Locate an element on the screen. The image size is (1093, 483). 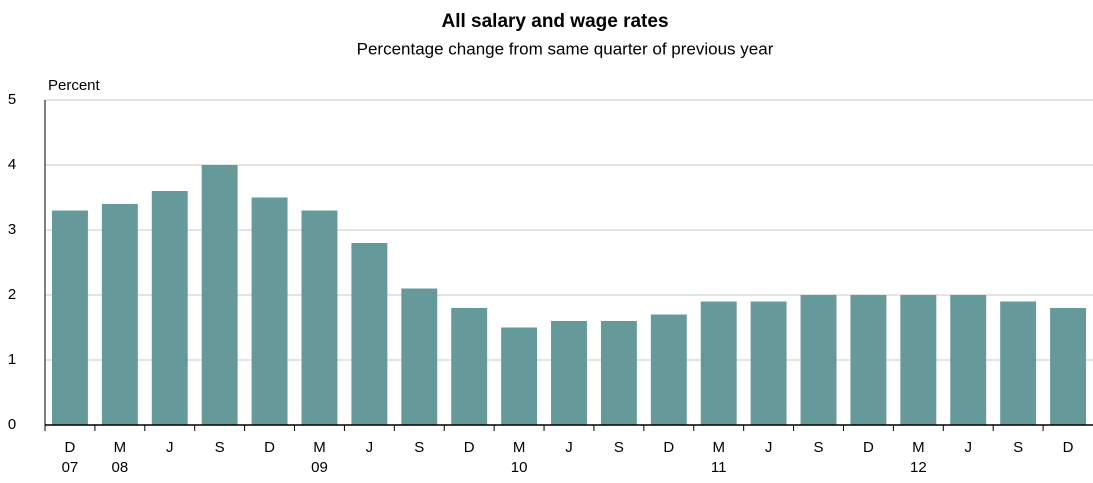
x-year-label: 07 is located at coordinates (70, 467).